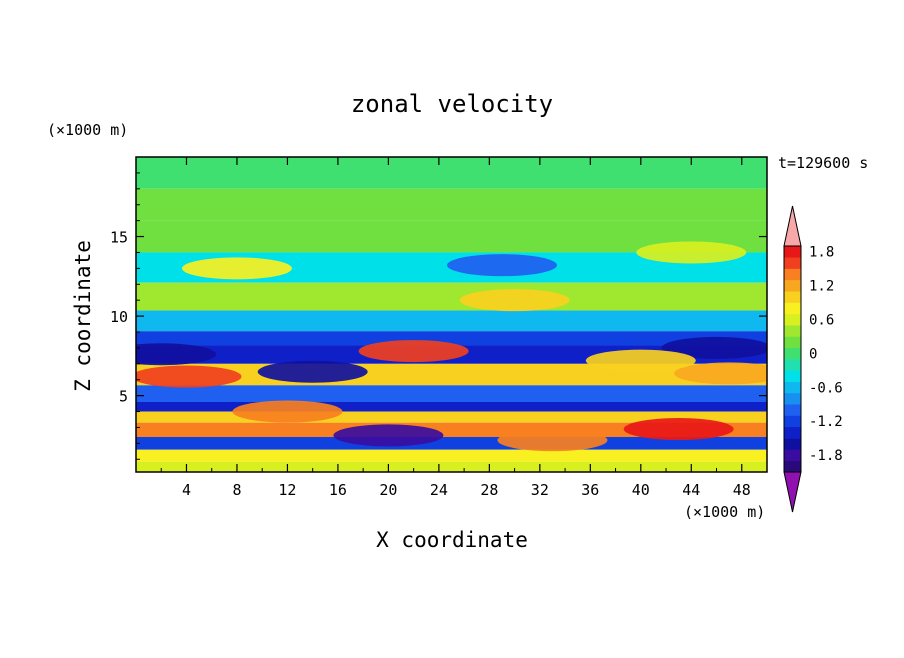  What do you see at coordinates (813, 354) in the screenshot?
I see `colorbar-tick-label: 0` at bounding box center [813, 354].